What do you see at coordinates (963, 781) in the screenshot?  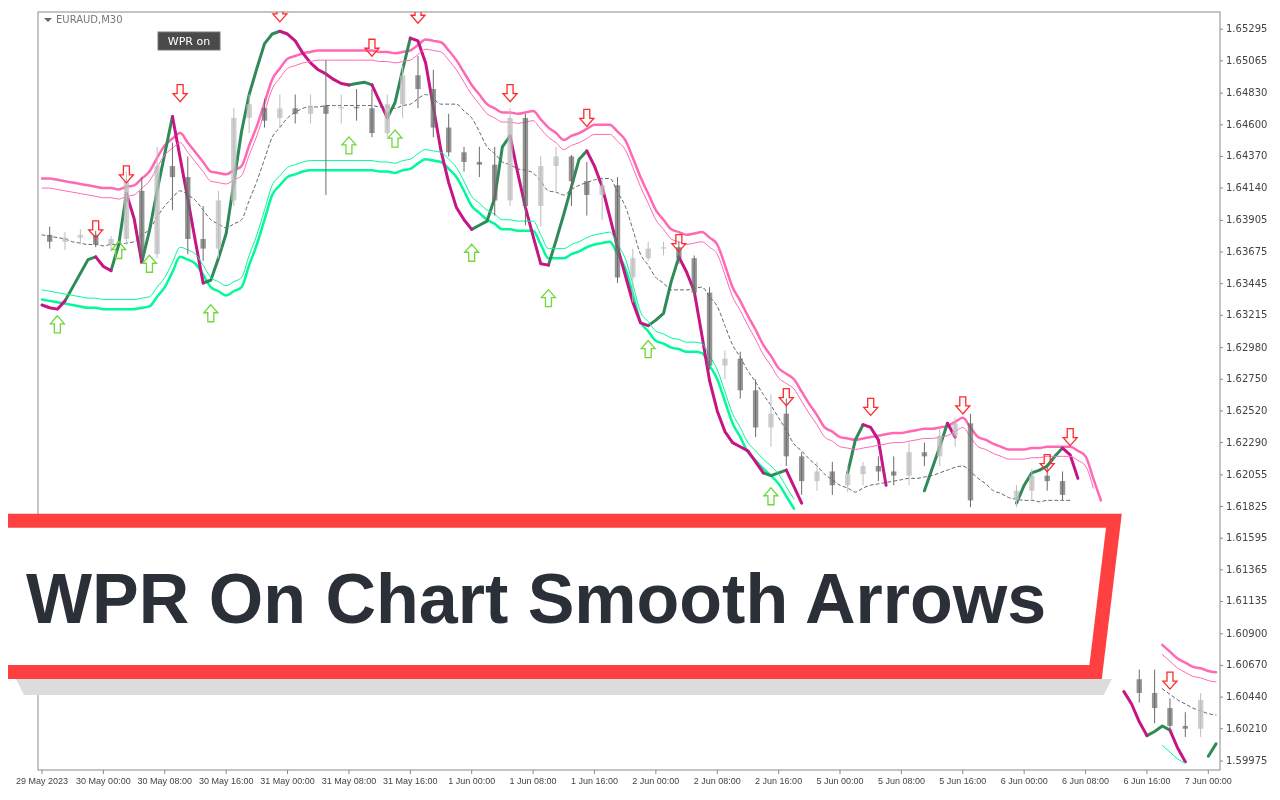 I see `x-tick-label: 5 Jun 16:00` at bounding box center [963, 781].